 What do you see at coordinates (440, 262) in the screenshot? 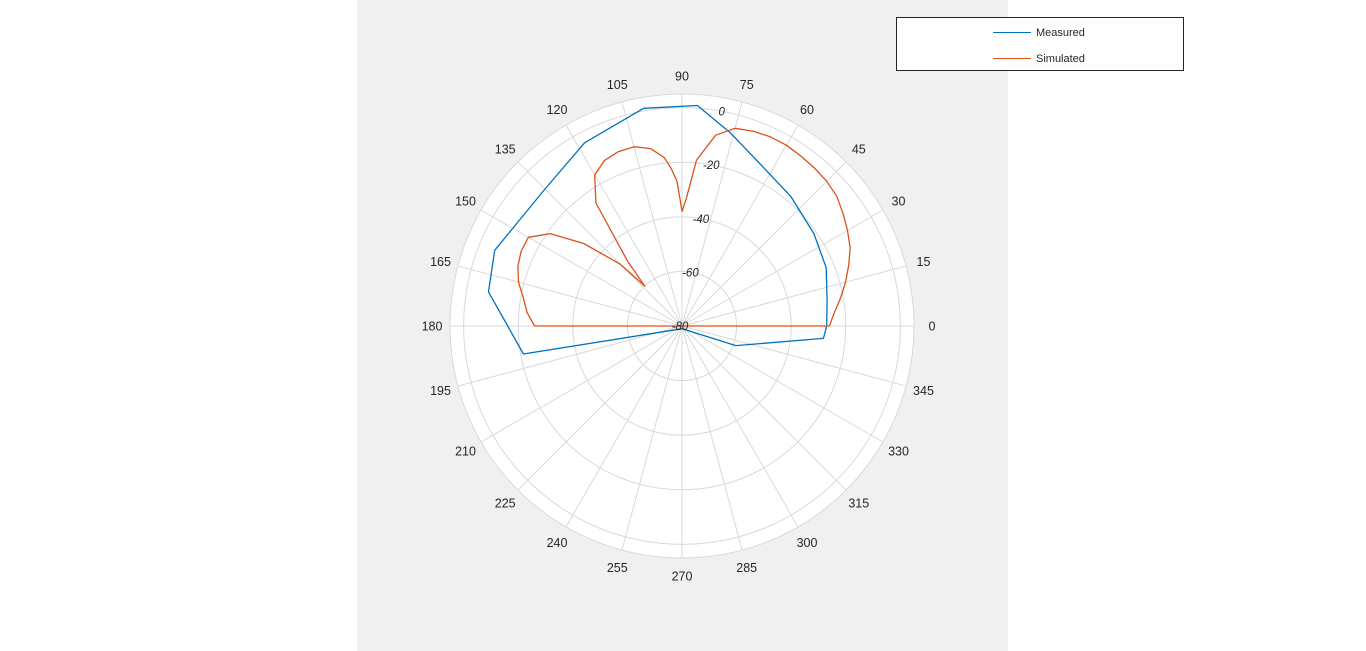
I see `theta-tick-label: 165` at bounding box center [440, 262].